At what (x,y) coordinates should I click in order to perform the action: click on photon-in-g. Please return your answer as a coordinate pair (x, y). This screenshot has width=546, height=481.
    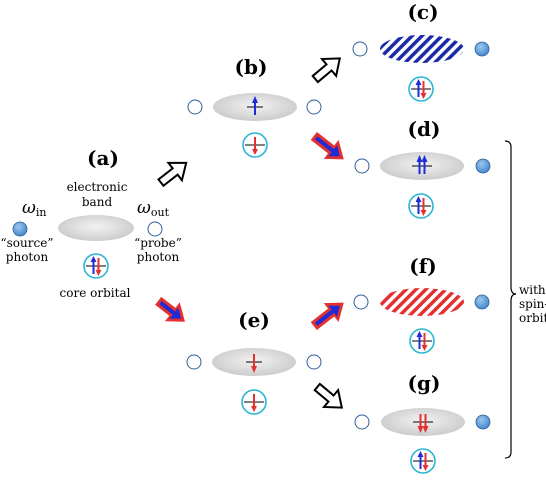
    Looking at the image, I should click on (362, 422).